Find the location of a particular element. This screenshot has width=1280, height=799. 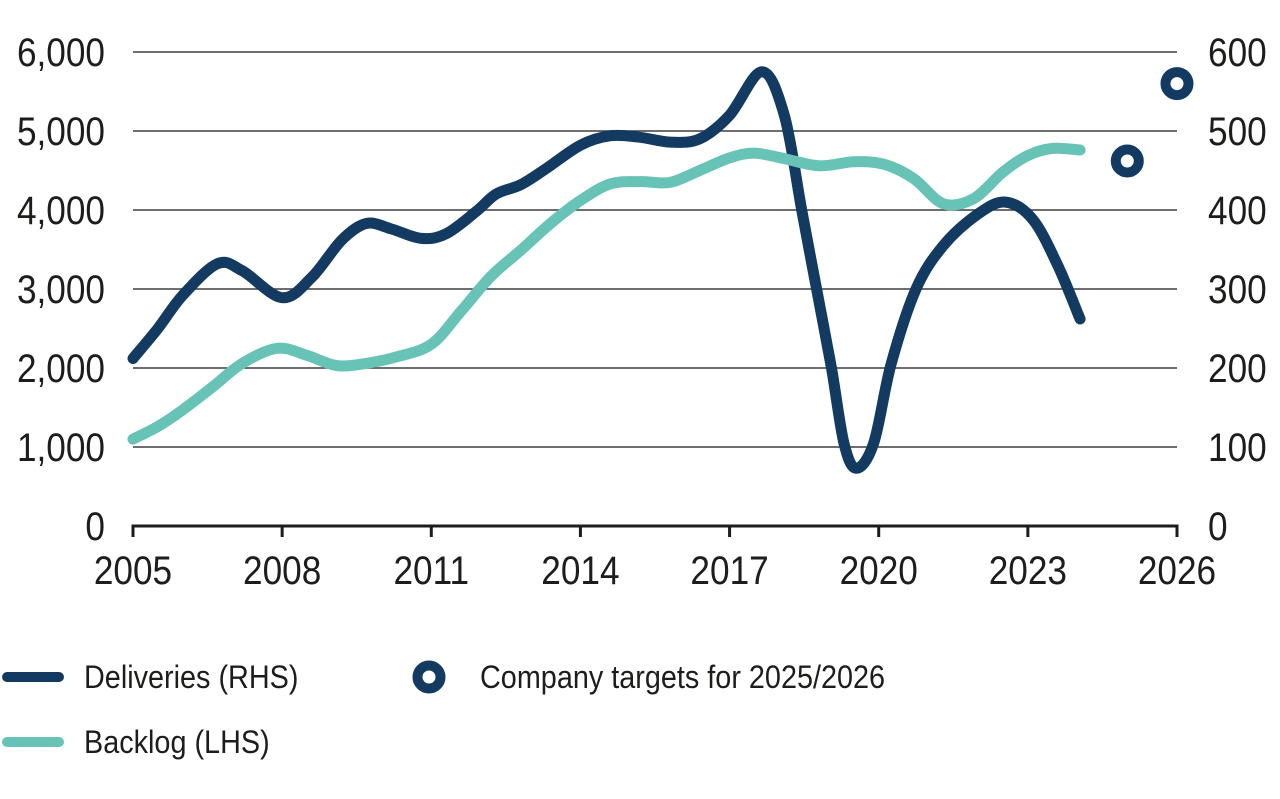

x-axis-label-2023: 2023 is located at coordinates (1028, 570).